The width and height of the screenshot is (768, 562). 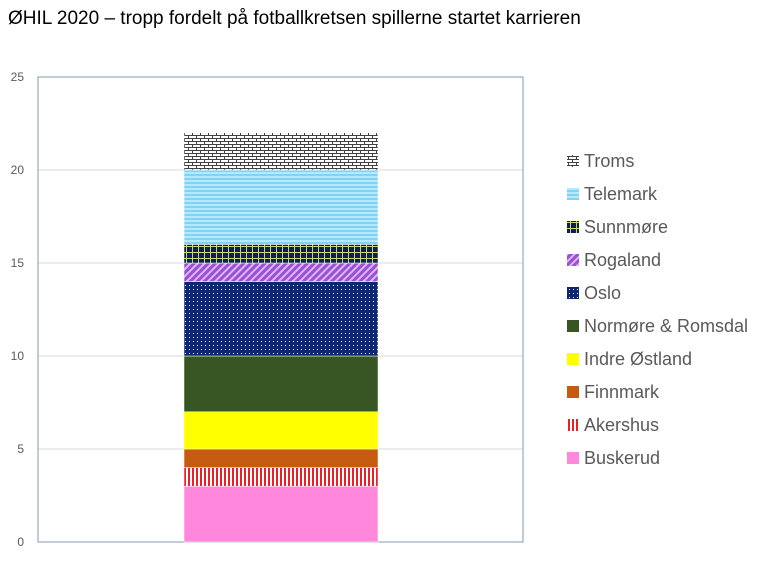 What do you see at coordinates (281, 477) in the screenshot?
I see `bar-segment-akershus` at bounding box center [281, 477].